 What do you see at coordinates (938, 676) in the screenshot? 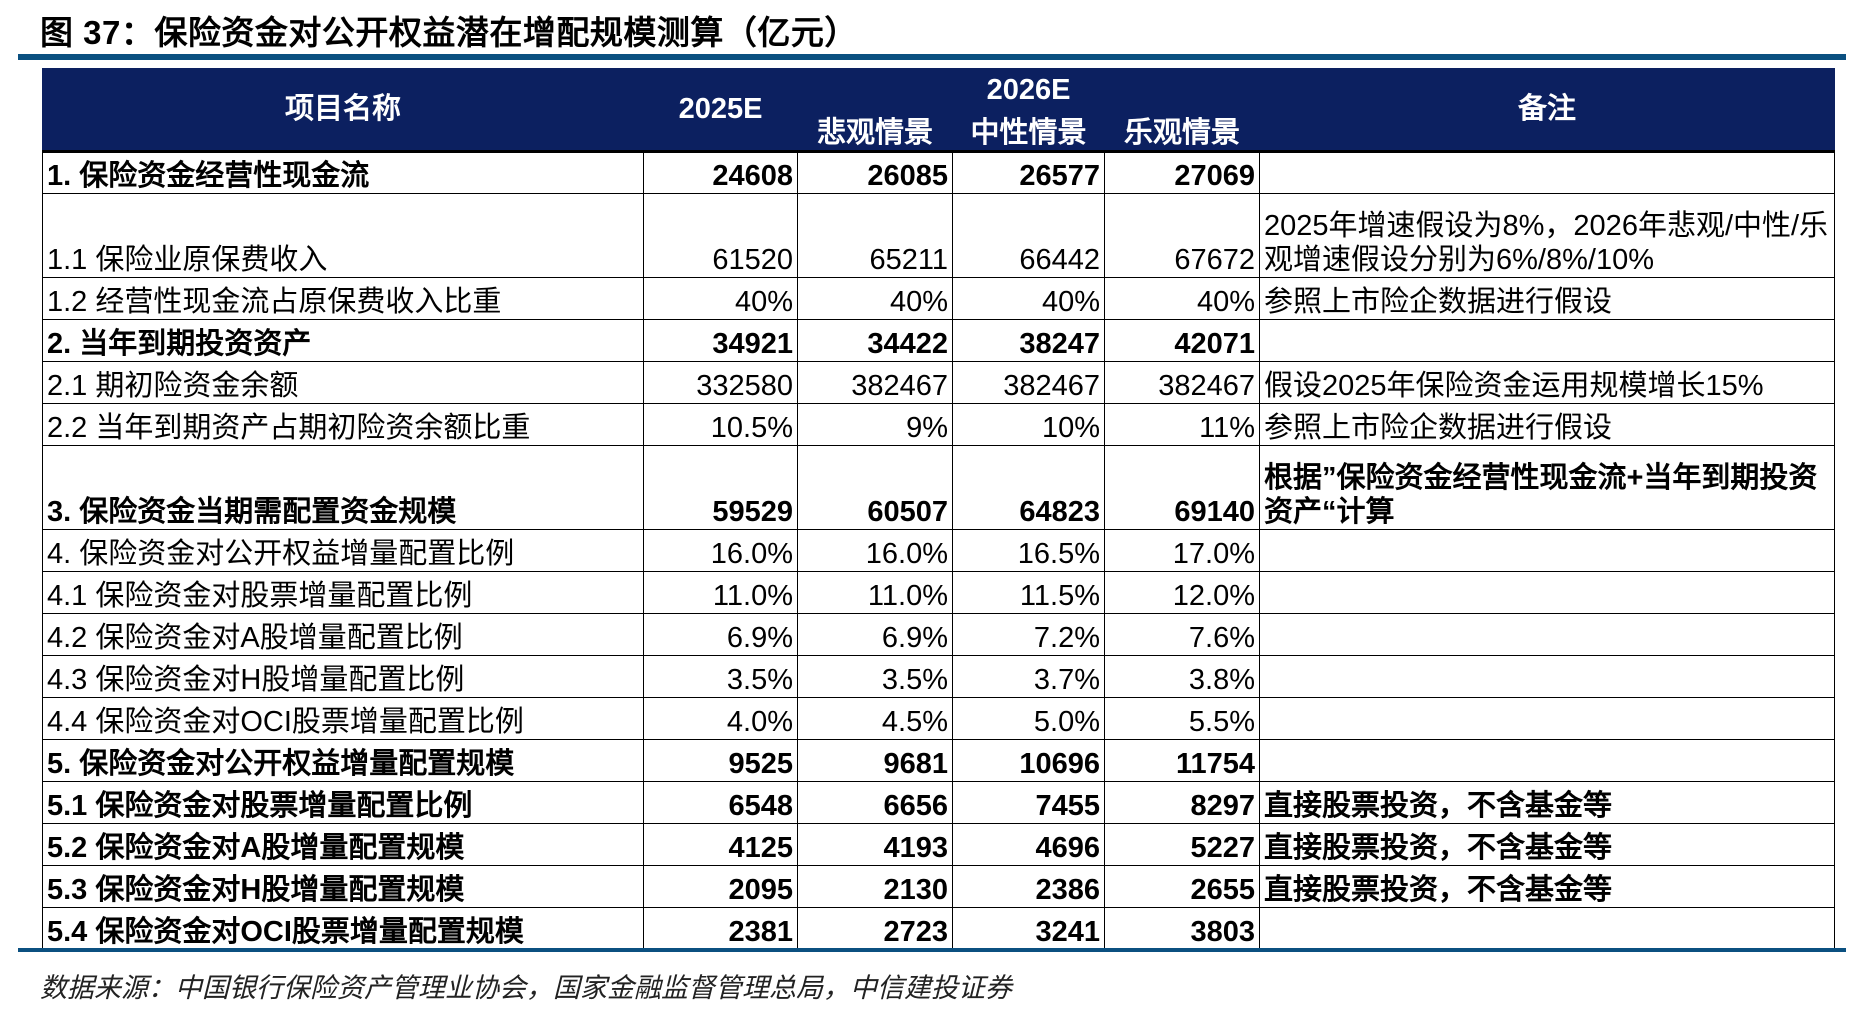
I see `table-row: 4.3 保险资金对H股增量配置比例 3.5% 3.5% 3.7% 3.8%` at bounding box center [938, 676].